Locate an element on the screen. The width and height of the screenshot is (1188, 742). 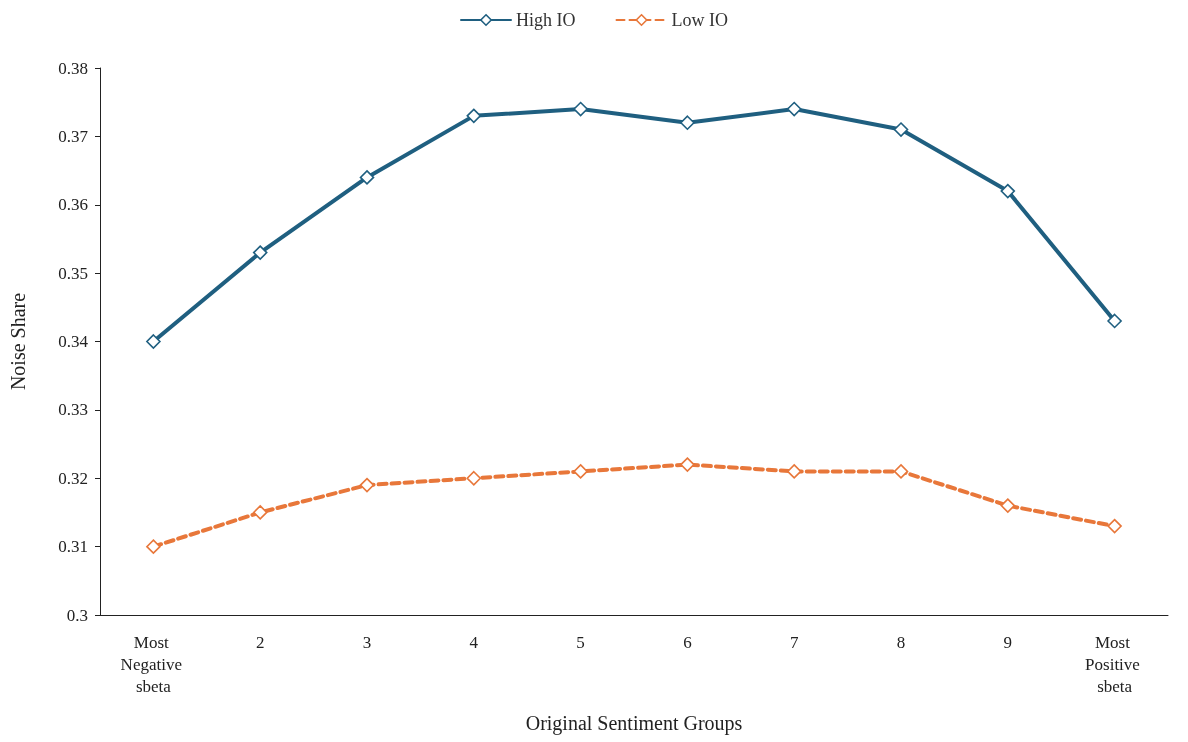
y-tick-label: 0.38 is located at coordinates (73, 68).